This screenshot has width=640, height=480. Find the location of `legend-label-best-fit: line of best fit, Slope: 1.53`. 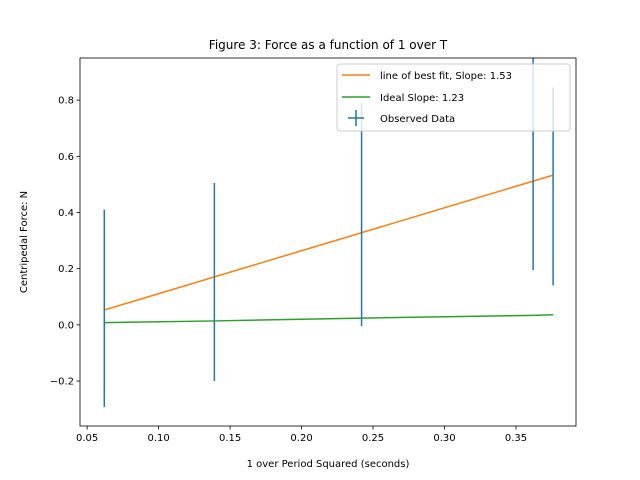

legend-label-best-fit: line of best fit, Slope: 1.53 is located at coordinates (446, 76).